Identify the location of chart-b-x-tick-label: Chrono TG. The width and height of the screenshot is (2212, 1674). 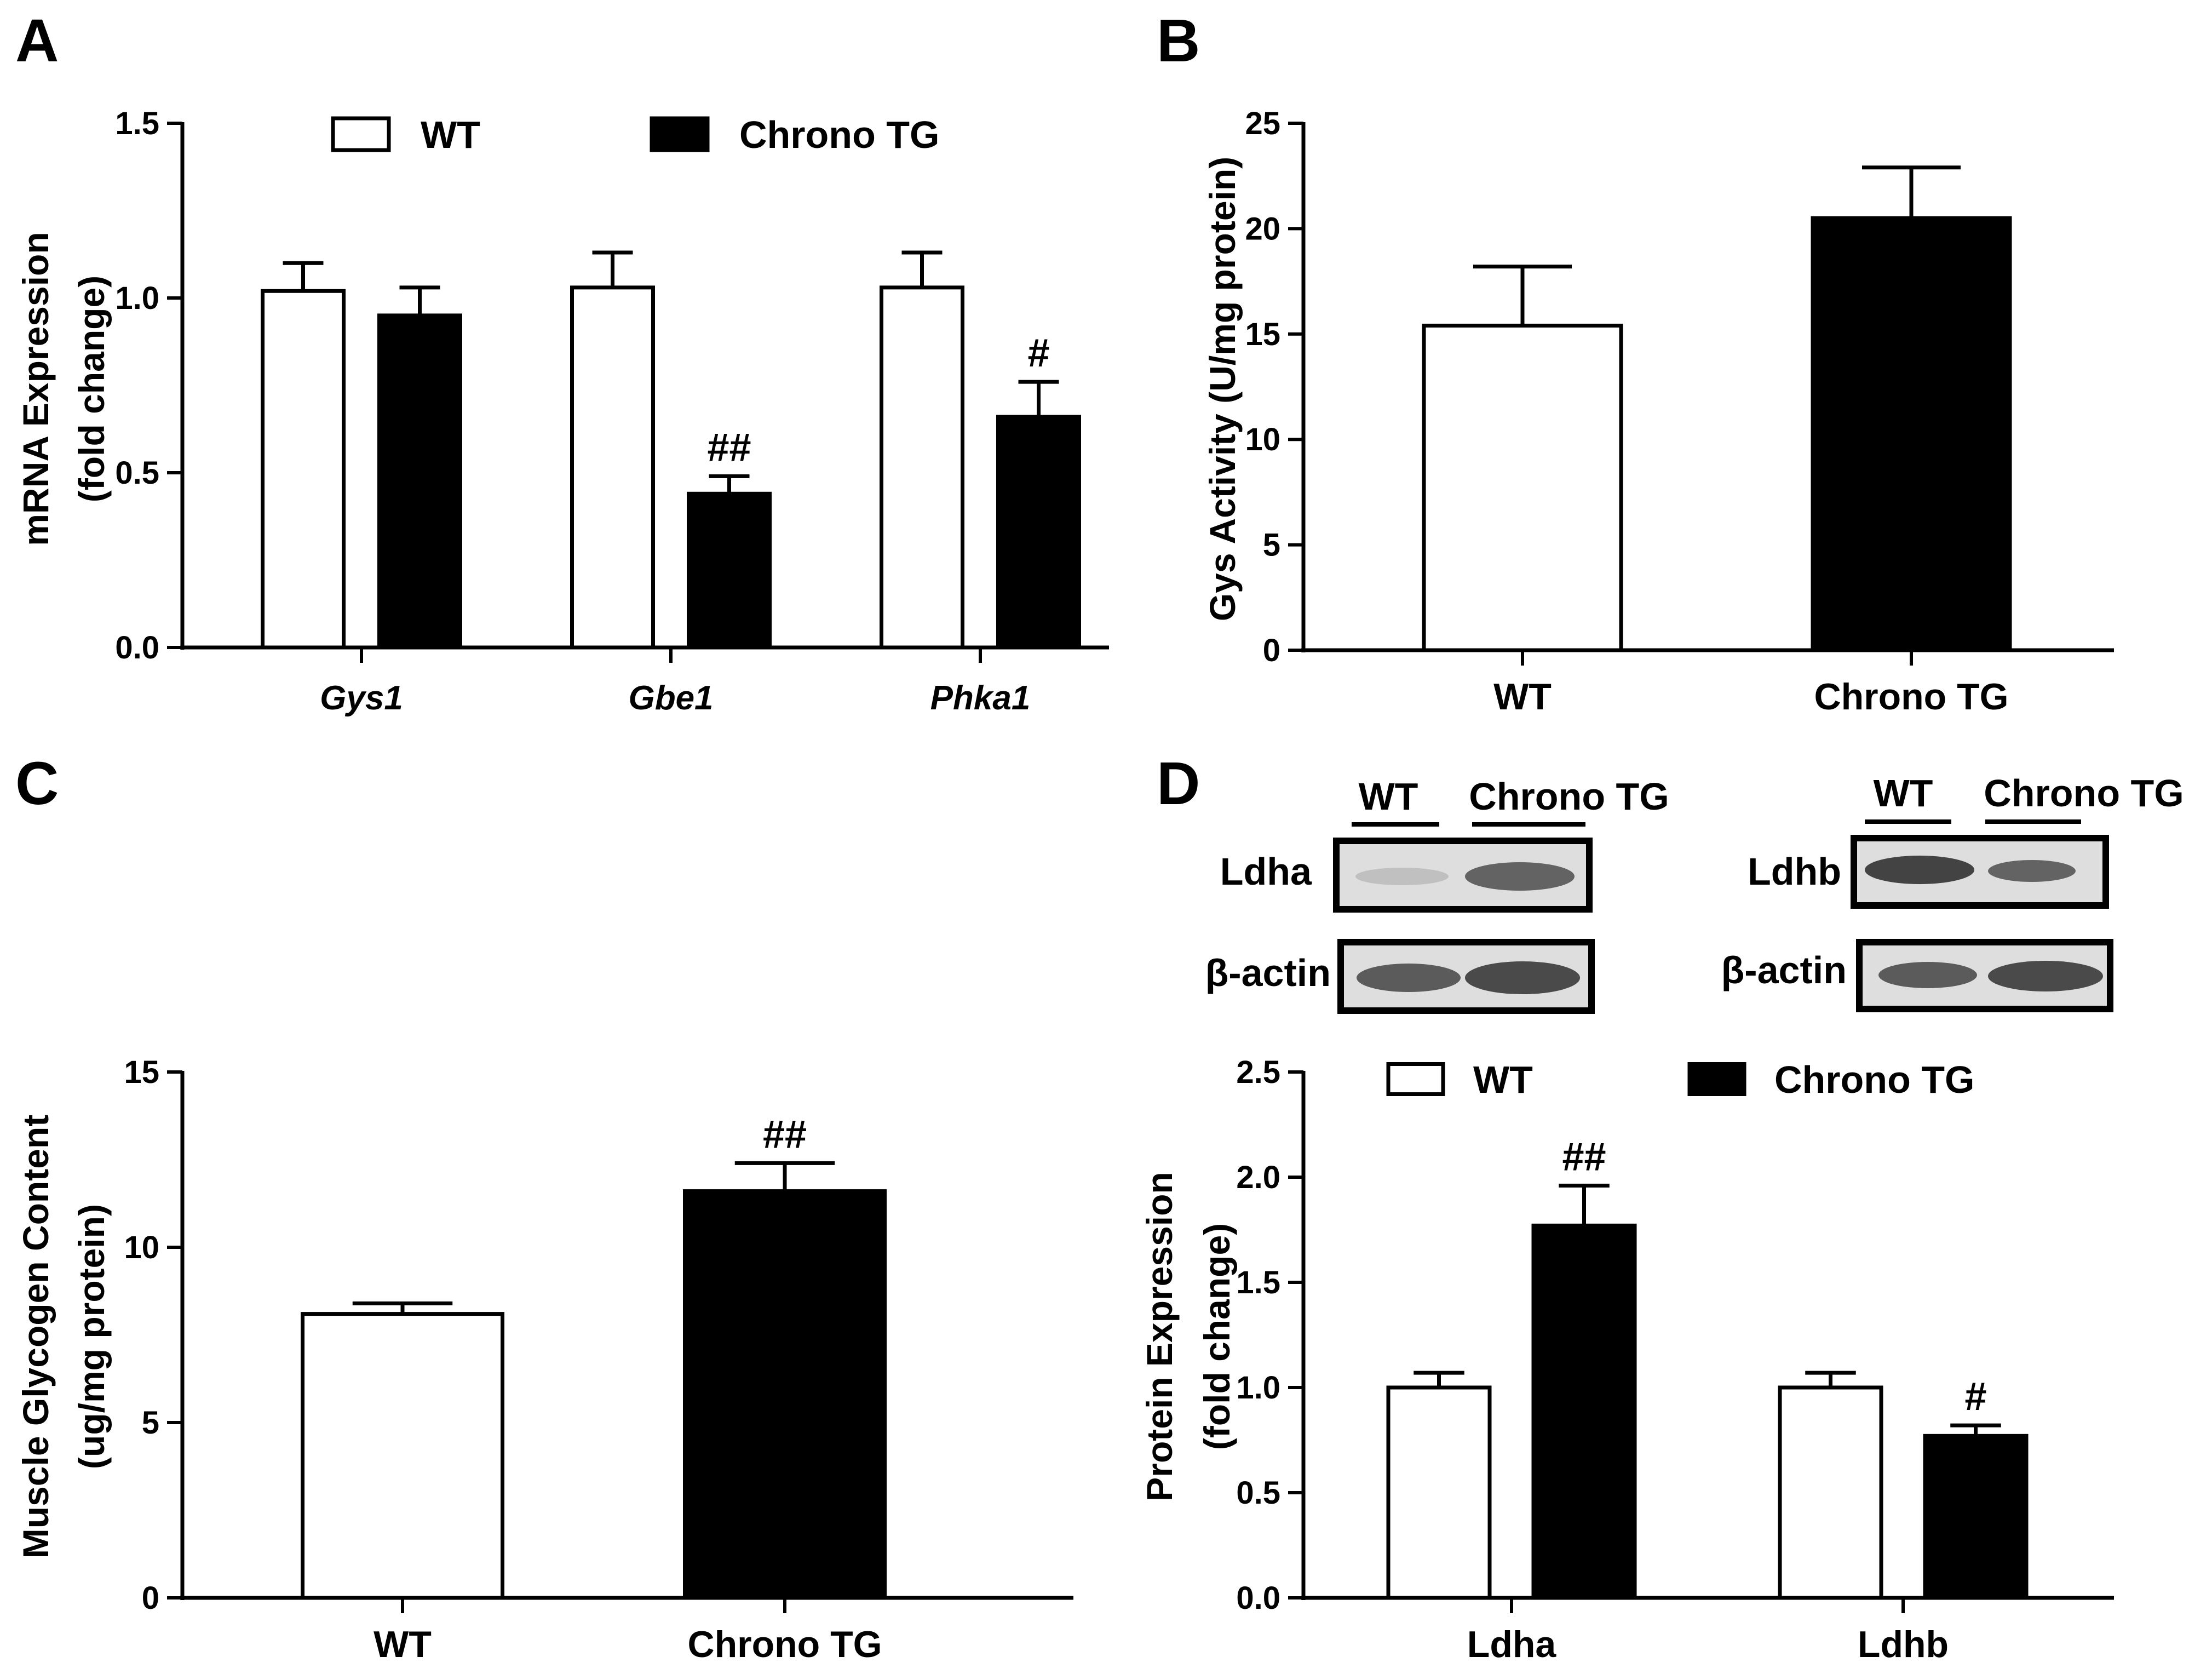
(1911, 697).